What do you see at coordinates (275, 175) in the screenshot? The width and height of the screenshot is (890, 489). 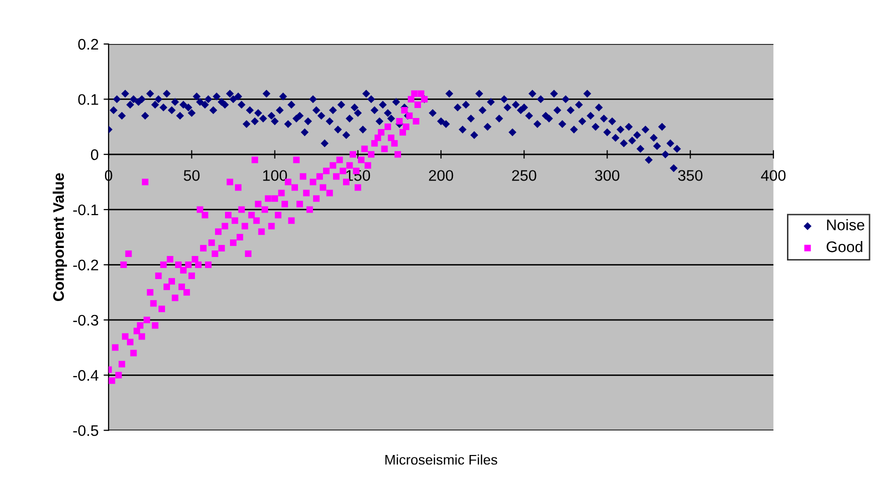 I see `x-tick-label: 100` at bounding box center [275, 175].